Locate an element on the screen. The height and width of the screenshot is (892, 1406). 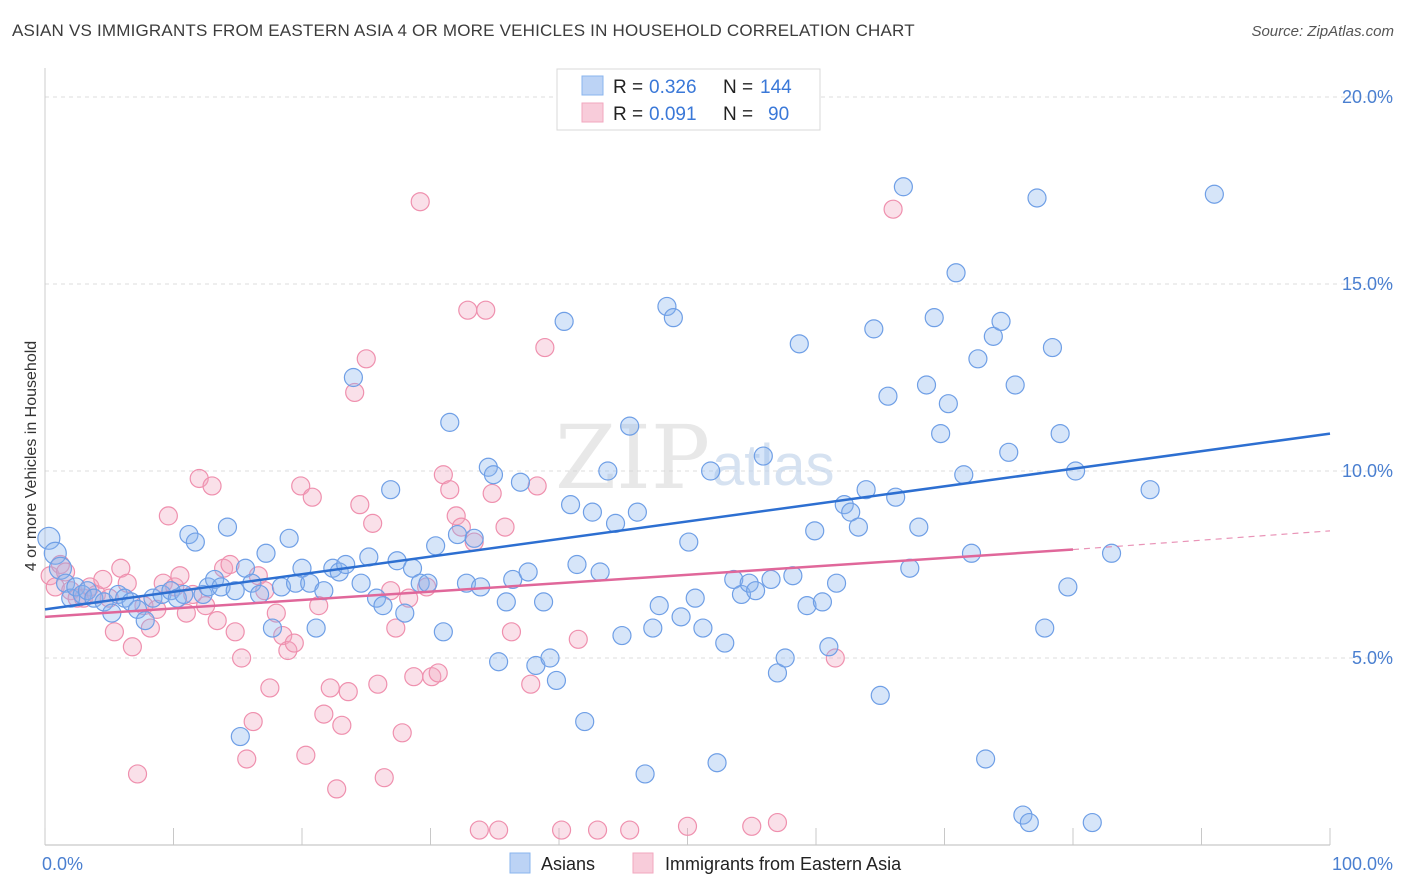
legend-n-value-2: 90 is located at coordinates (778, 114).